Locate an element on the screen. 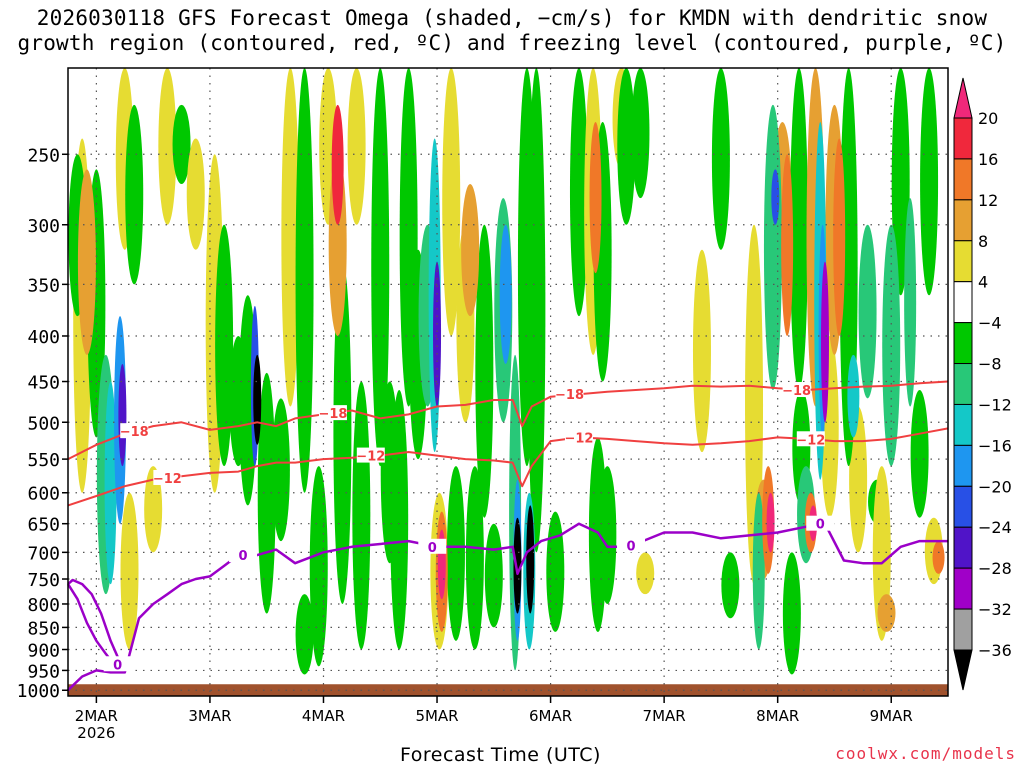 The height and width of the screenshot is (768, 1024). label-minus12-d: −12 is located at coordinates (810, 440).